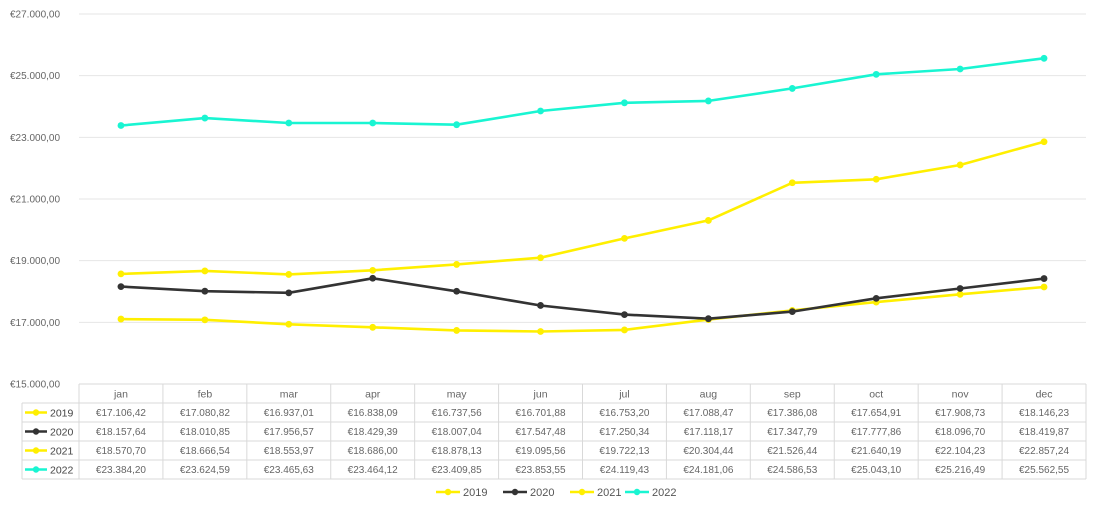 The image size is (1100, 511). What do you see at coordinates (121, 413) in the screenshot?
I see `table-cell-value: €17.106,42` at bounding box center [121, 413].